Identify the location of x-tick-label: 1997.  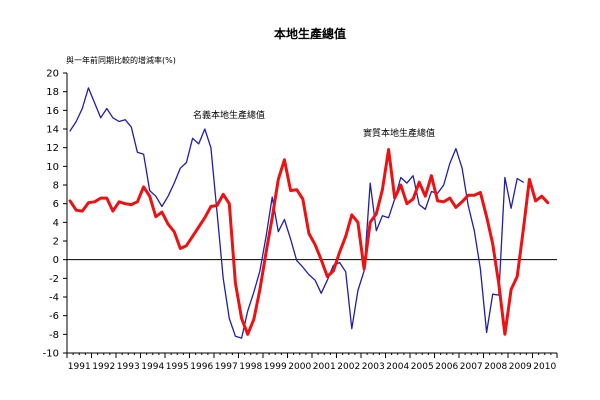
(226, 367).